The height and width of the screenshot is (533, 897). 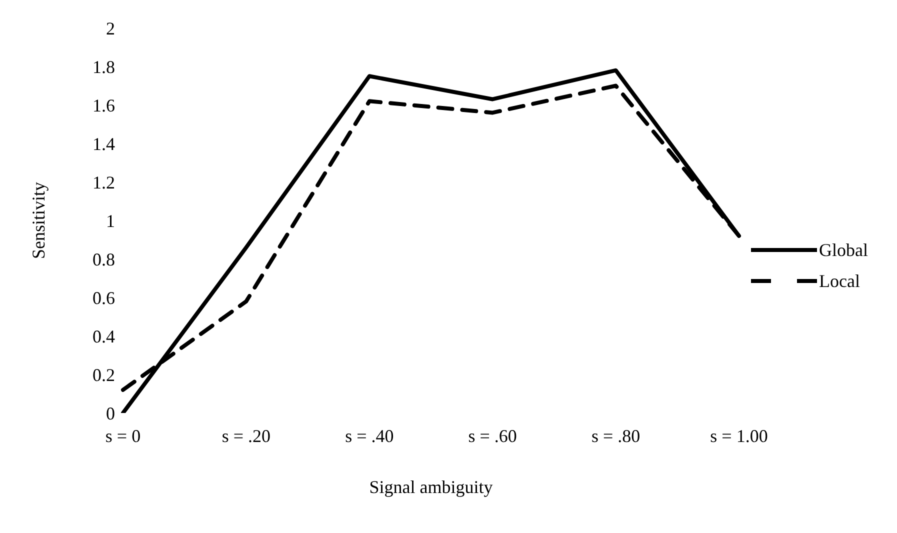 What do you see at coordinates (103, 66) in the screenshot?
I see `y-tick-label: 1.8` at bounding box center [103, 66].